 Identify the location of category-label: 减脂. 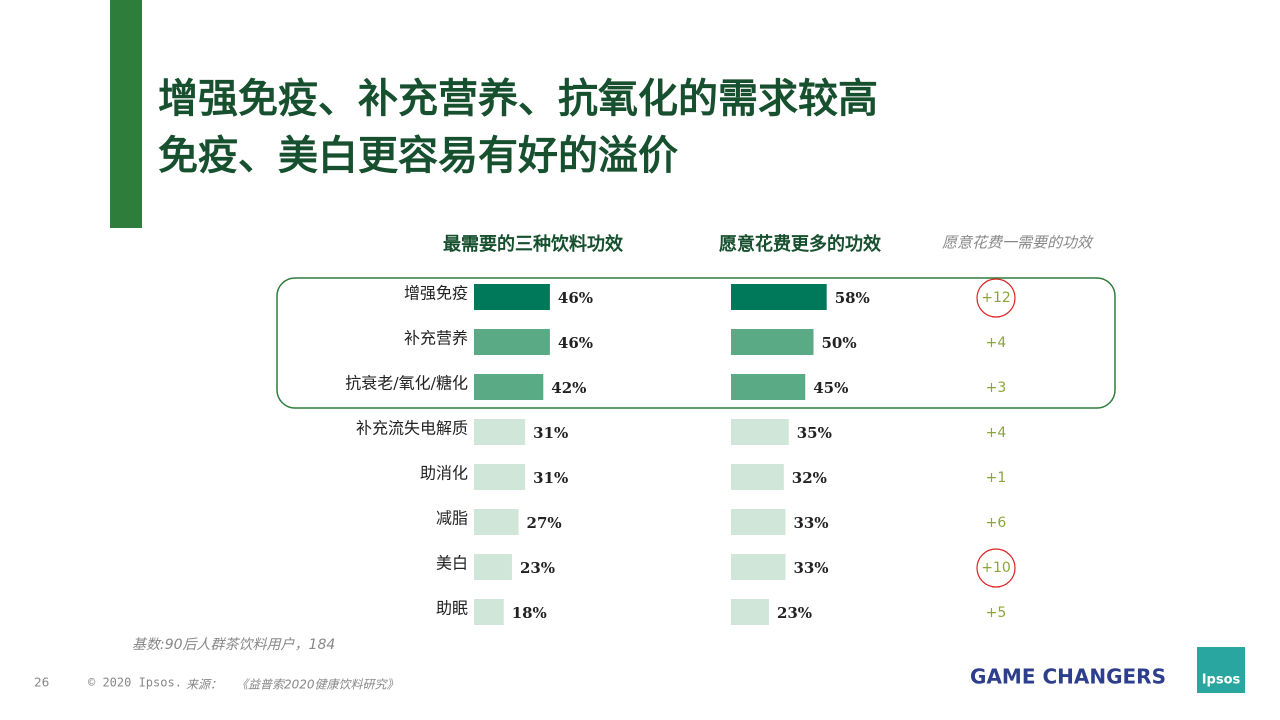
(452, 518).